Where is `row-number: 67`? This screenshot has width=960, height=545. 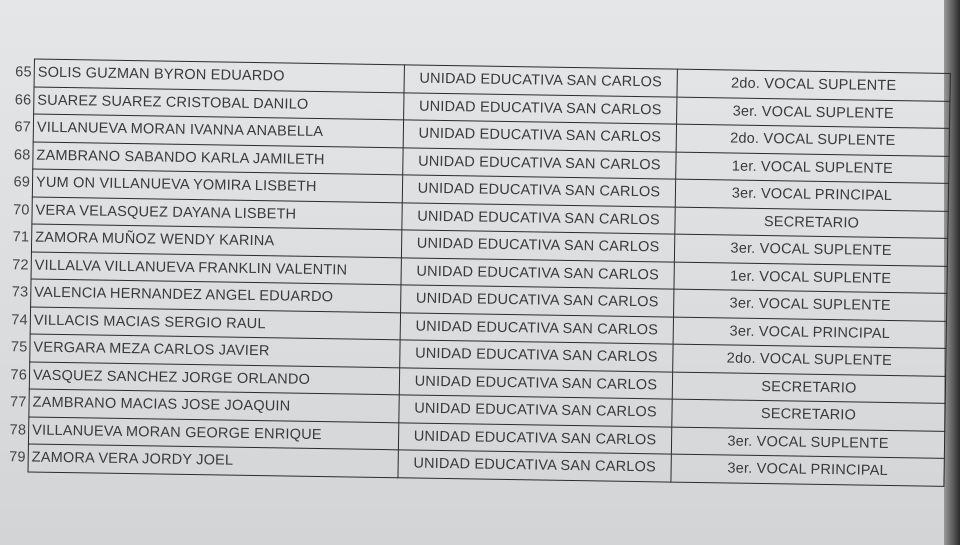
row-number: 67 is located at coordinates (23, 127).